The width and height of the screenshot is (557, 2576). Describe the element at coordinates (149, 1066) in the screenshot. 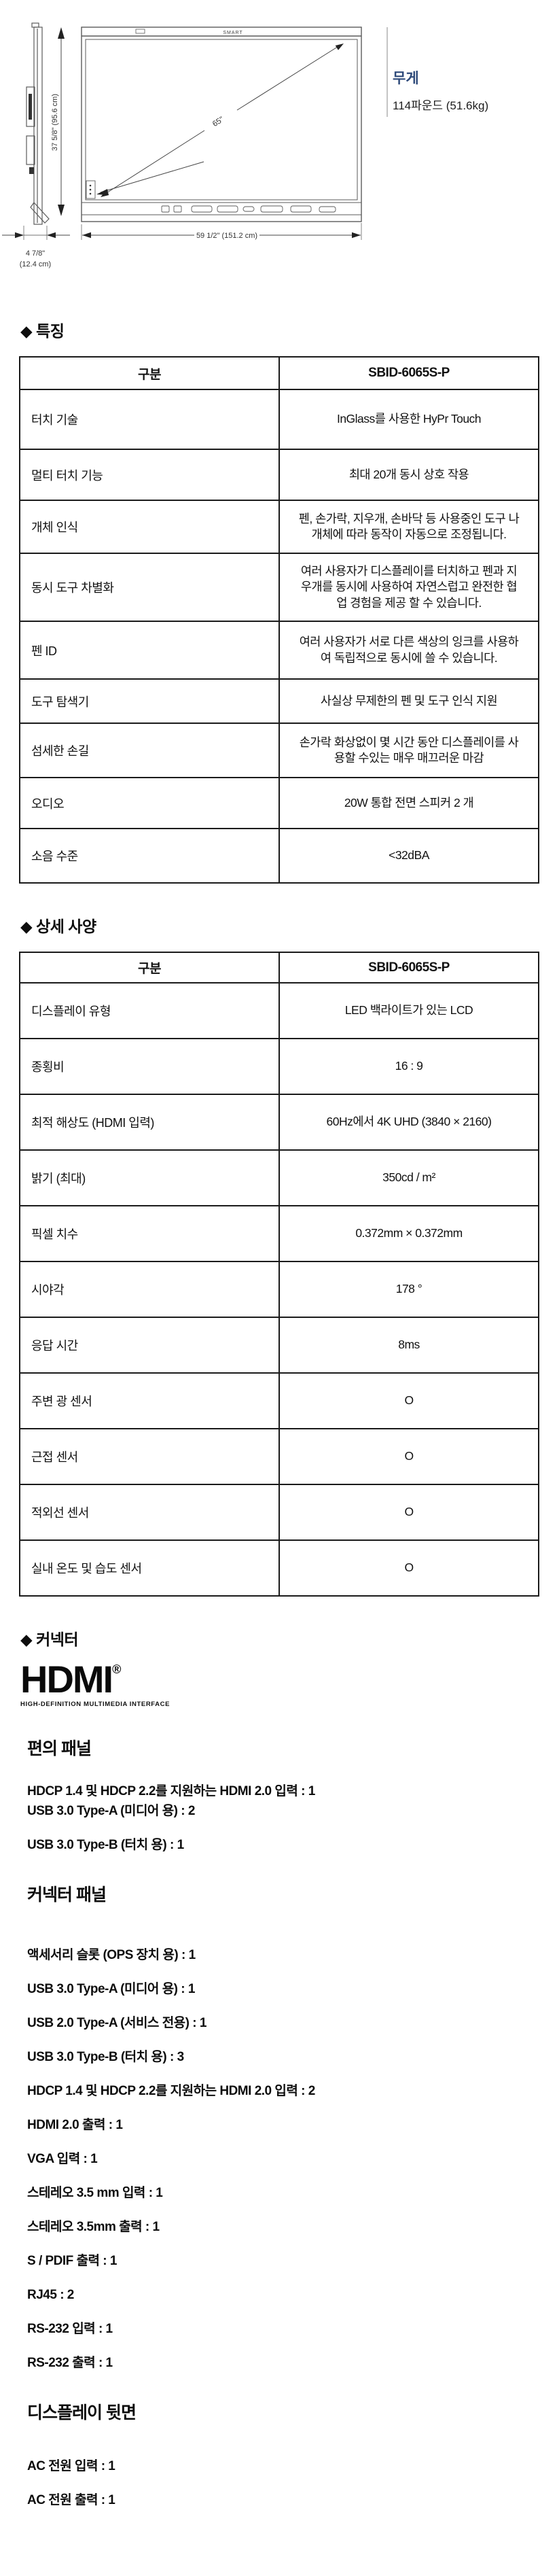

I see `spec-label: 종횡비` at that location.